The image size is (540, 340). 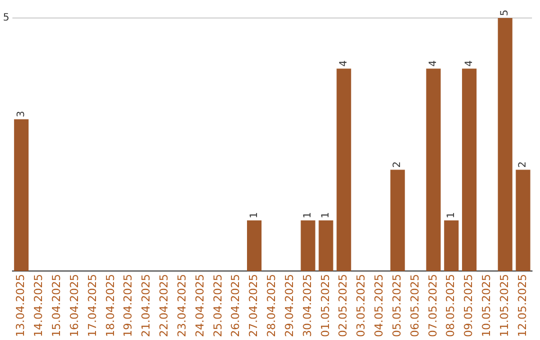 What do you see at coordinates (379, 306) in the screenshot?
I see `x-tick-label: 04.05.2025` at bounding box center [379, 306].